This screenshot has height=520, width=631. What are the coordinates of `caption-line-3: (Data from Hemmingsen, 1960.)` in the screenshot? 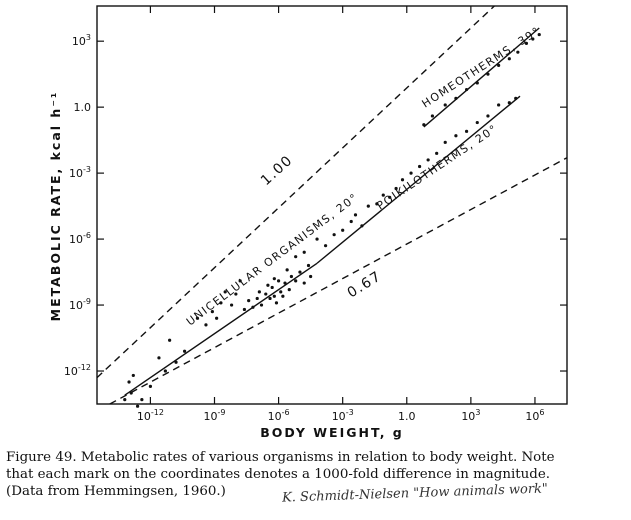 It's located at (116, 491).